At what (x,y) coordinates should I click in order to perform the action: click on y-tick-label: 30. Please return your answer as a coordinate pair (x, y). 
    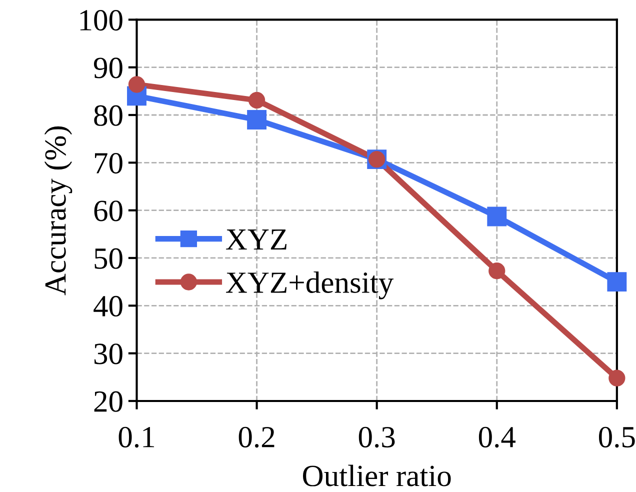
    Looking at the image, I should click on (108, 354).